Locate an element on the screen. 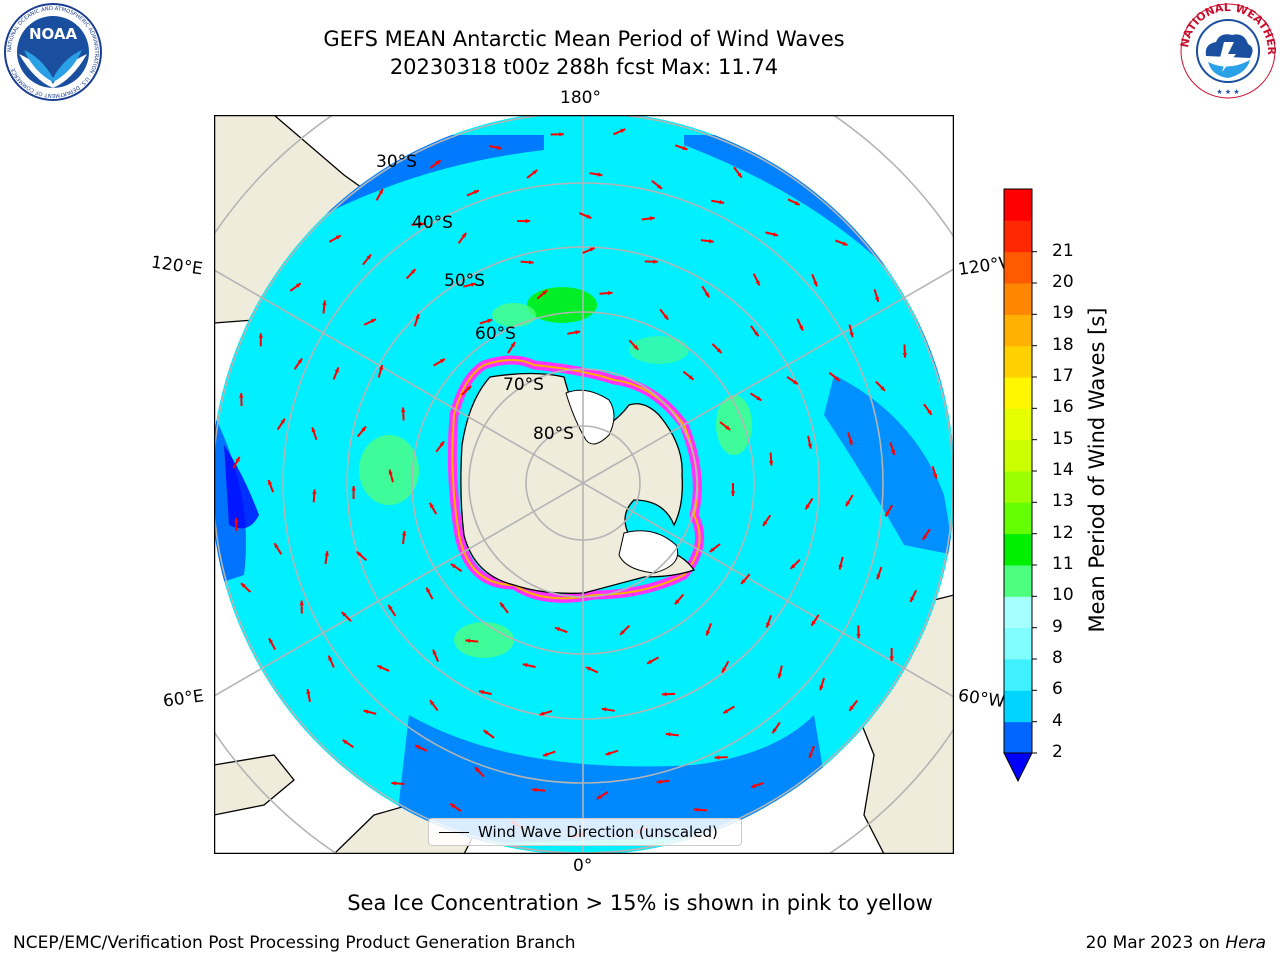 The width and height of the screenshot is (1280, 960). colorbar-tick-label: 9 is located at coordinates (1057, 626).